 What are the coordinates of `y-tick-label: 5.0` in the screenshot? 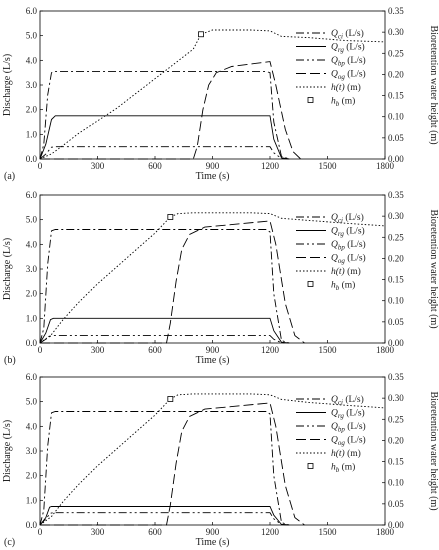 It's located at (32, 36).